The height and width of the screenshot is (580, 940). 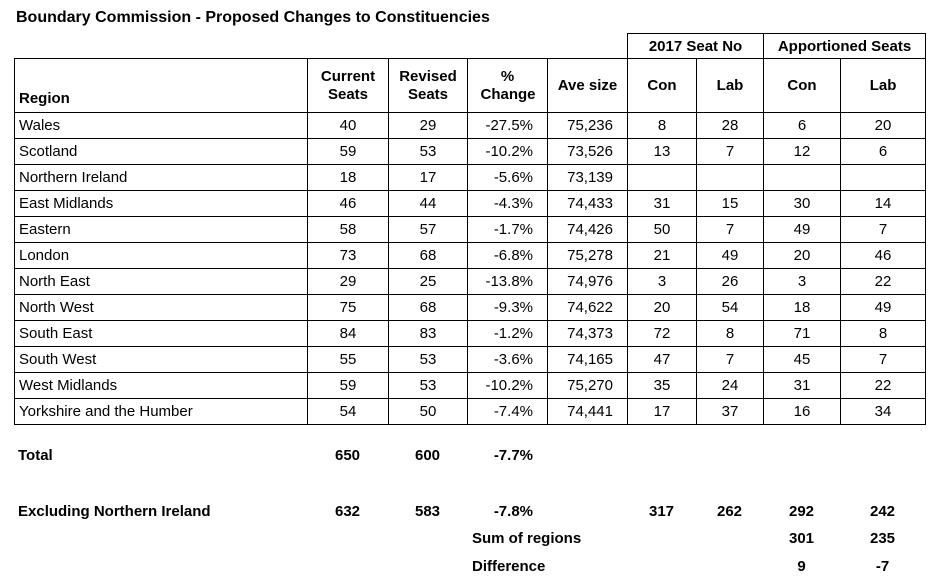 What do you see at coordinates (507, 151) in the screenshot?
I see `cell-pct-change: -10.2%` at bounding box center [507, 151].